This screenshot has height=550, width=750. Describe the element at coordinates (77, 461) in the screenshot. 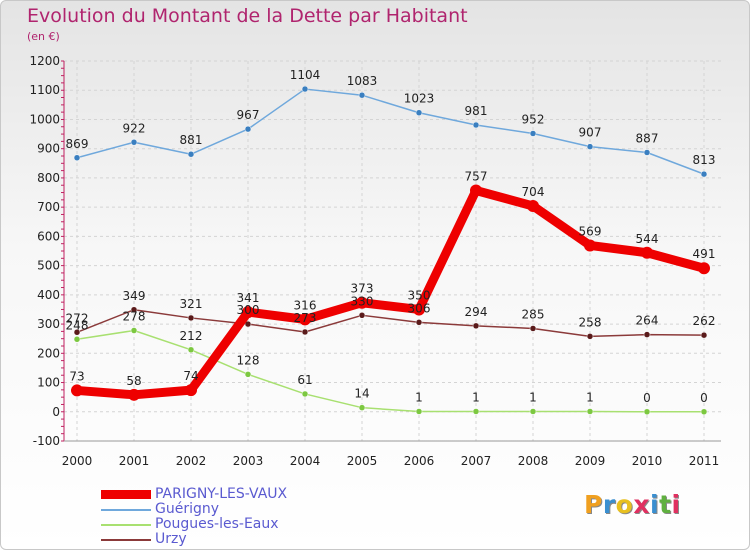

I see `x-tick-label: 2000` at that location.